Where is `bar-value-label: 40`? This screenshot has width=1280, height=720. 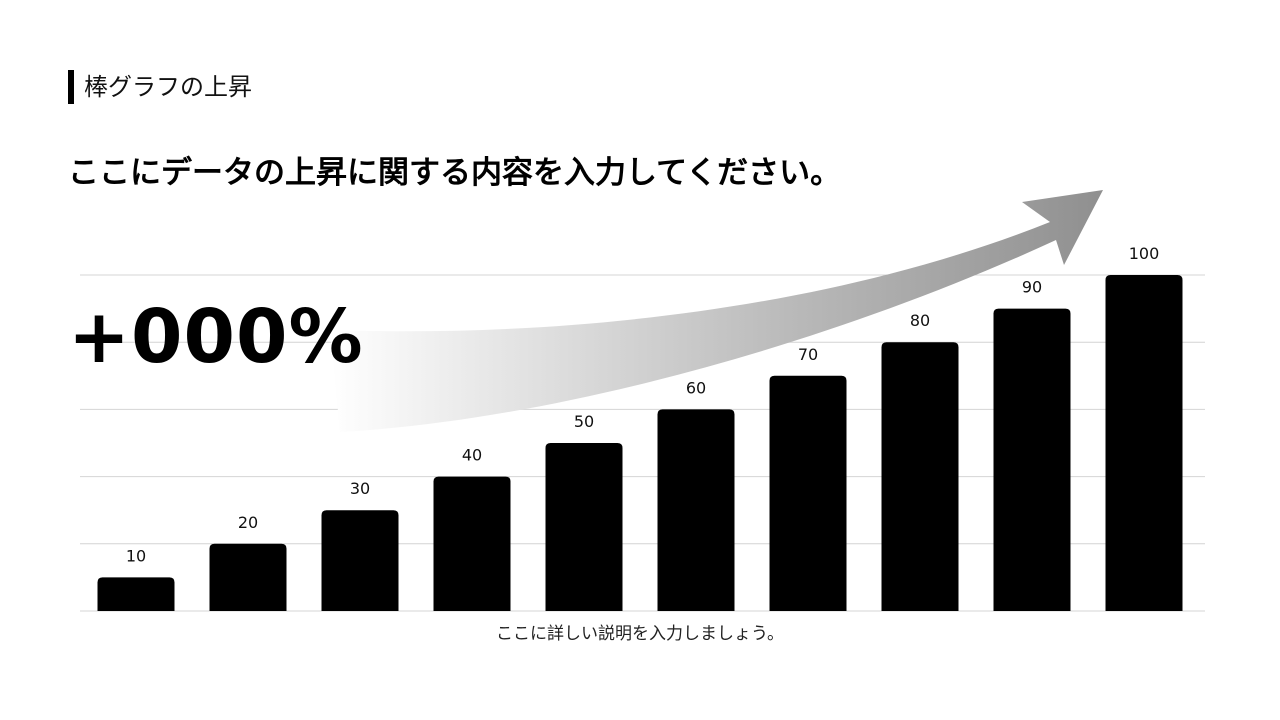 bar-value-label: 40 is located at coordinates (472, 455).